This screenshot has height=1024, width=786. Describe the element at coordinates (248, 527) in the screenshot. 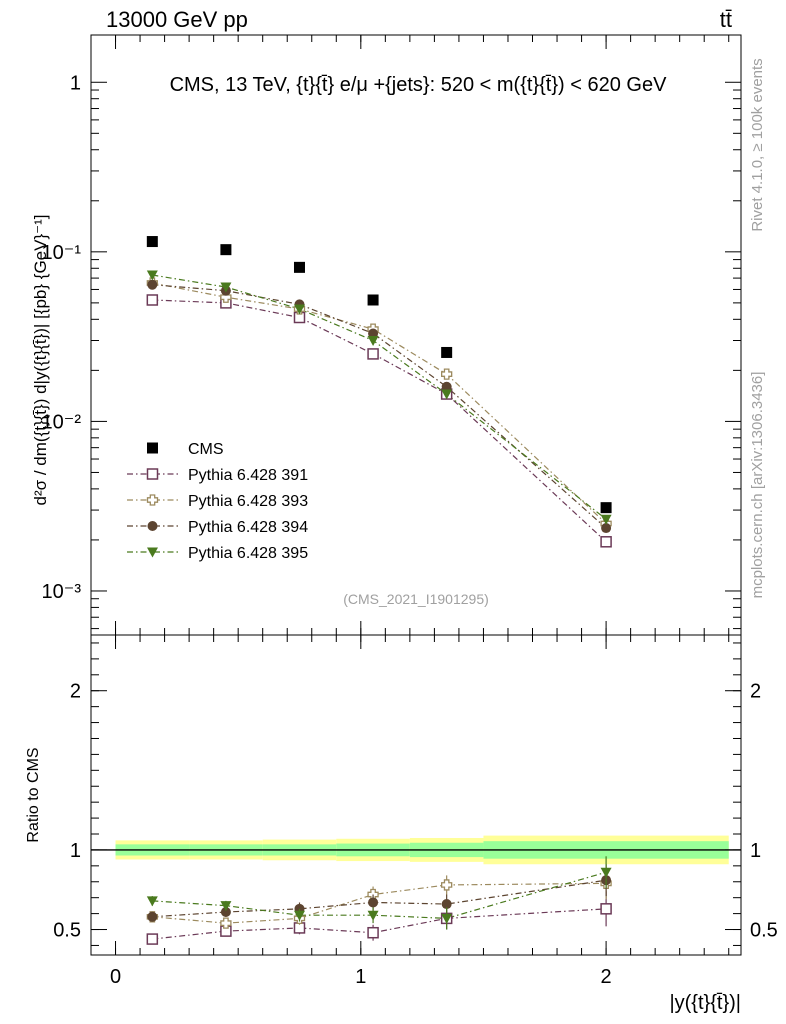

I see `legend-label: Pythia 6.428 394` at that location.